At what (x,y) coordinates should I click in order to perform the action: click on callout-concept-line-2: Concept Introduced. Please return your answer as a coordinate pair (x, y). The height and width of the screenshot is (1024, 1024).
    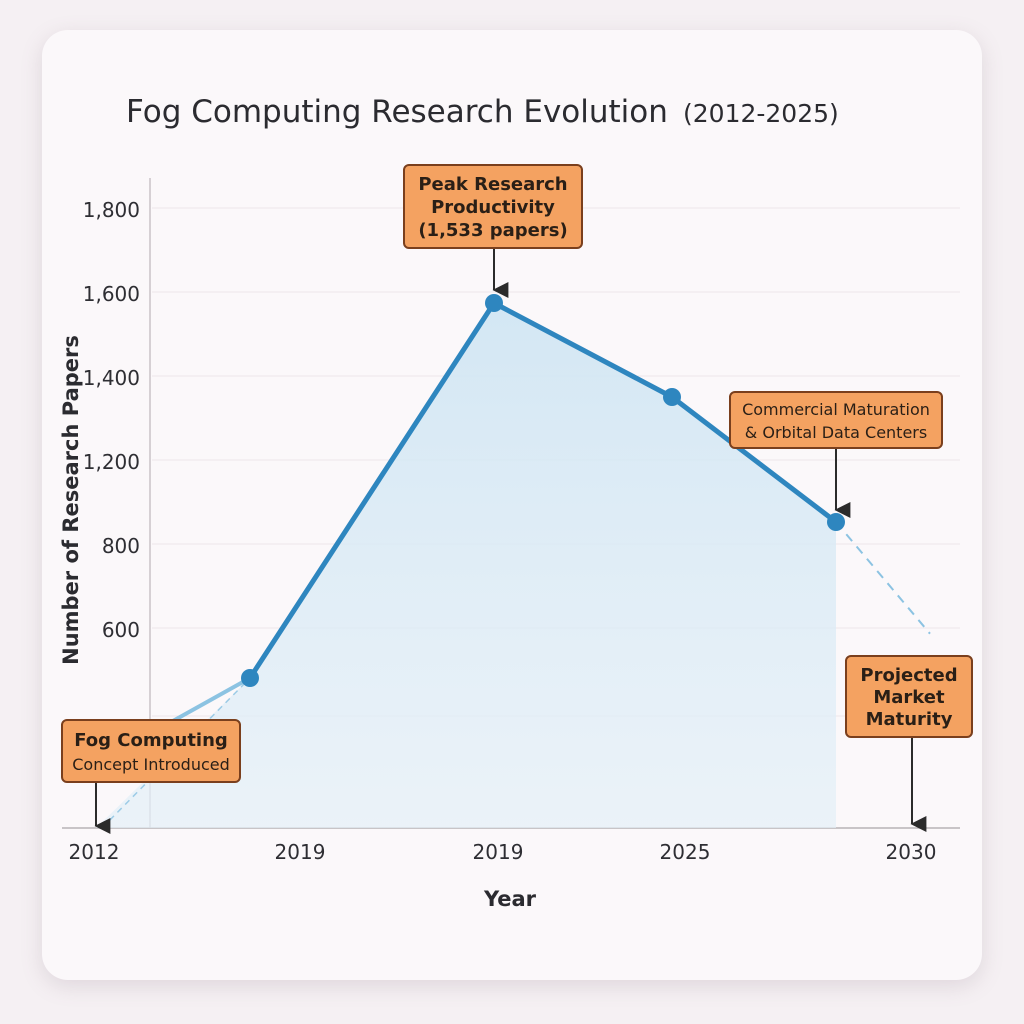
    Looking at the image, I should click on (151, 764).